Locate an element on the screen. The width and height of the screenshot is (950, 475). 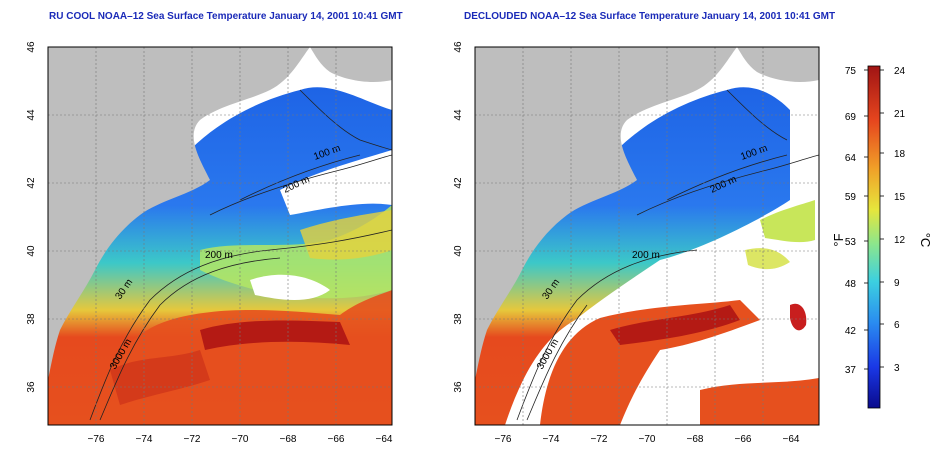
left-lat-axis: 46 44 42 40 38 36 is located at coordinates (31, 217).